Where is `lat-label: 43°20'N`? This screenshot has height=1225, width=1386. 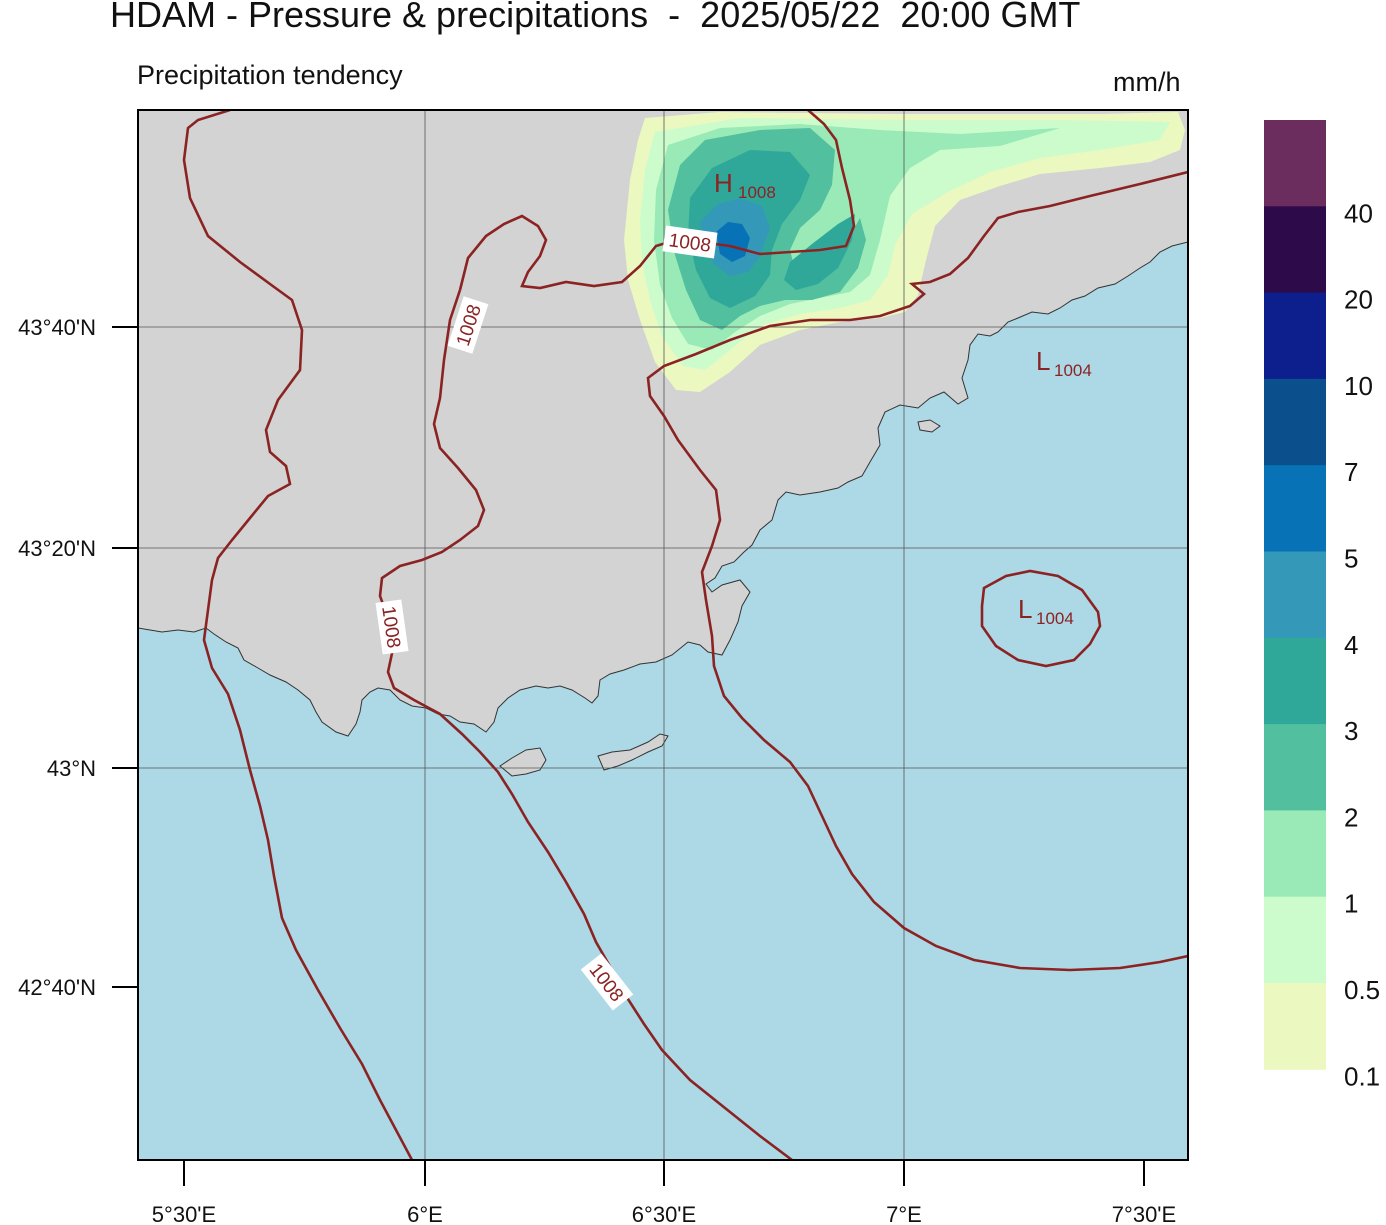 lat-label: 43°20'N is located at coordinates (57, 548).